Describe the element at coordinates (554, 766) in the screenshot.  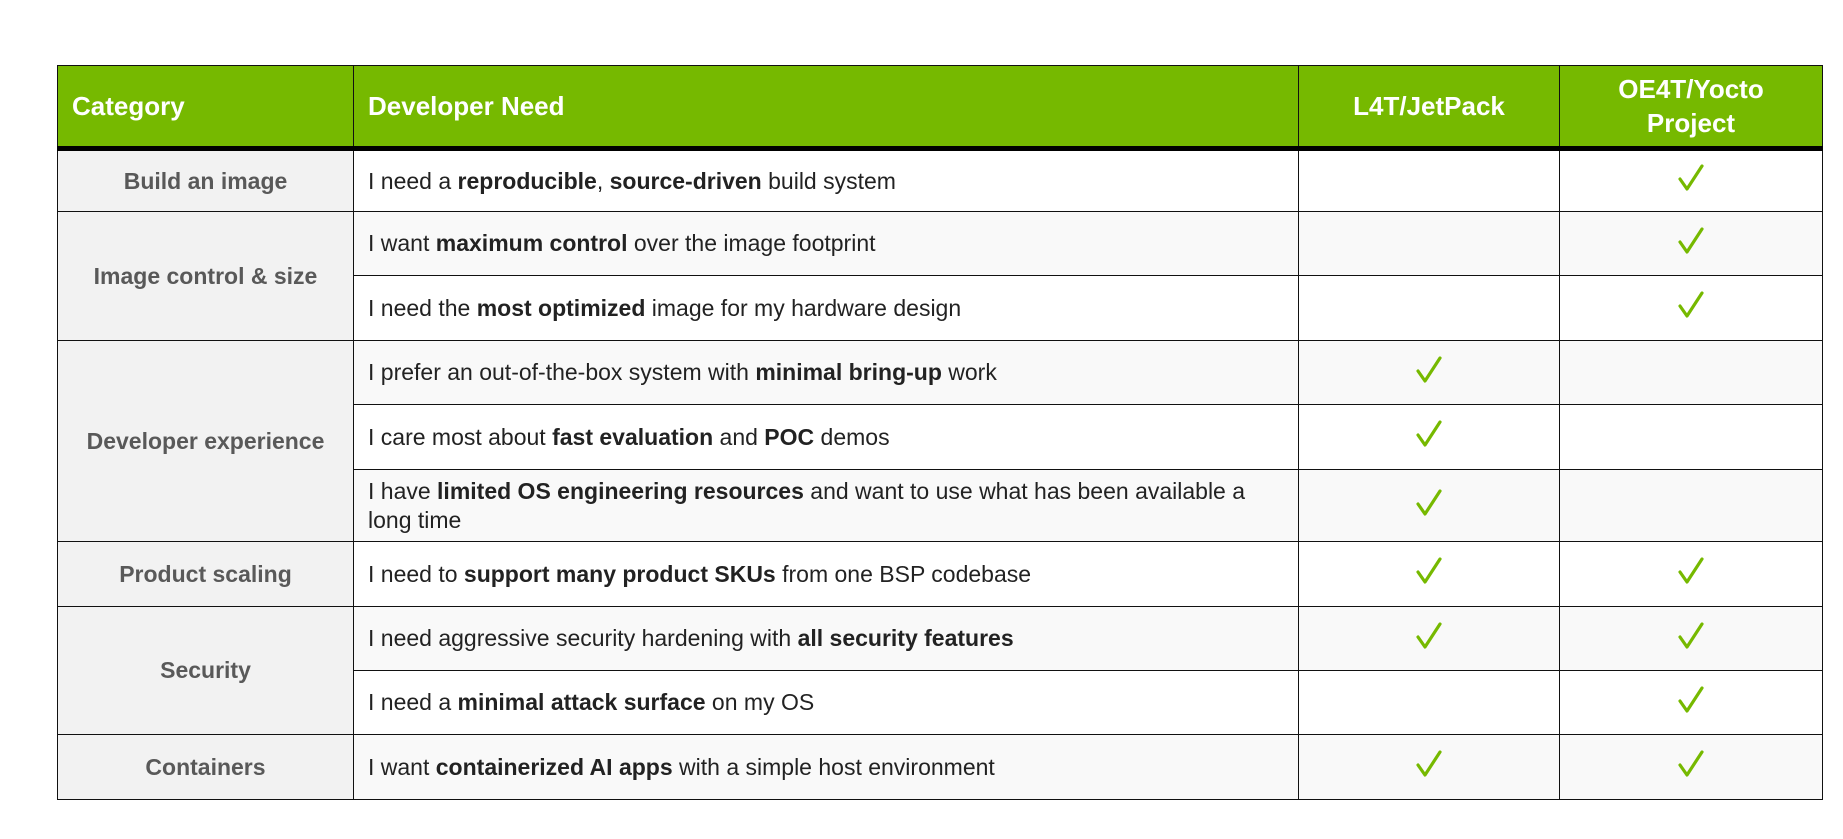
I see `need-text: containerized AI apps` at that location.